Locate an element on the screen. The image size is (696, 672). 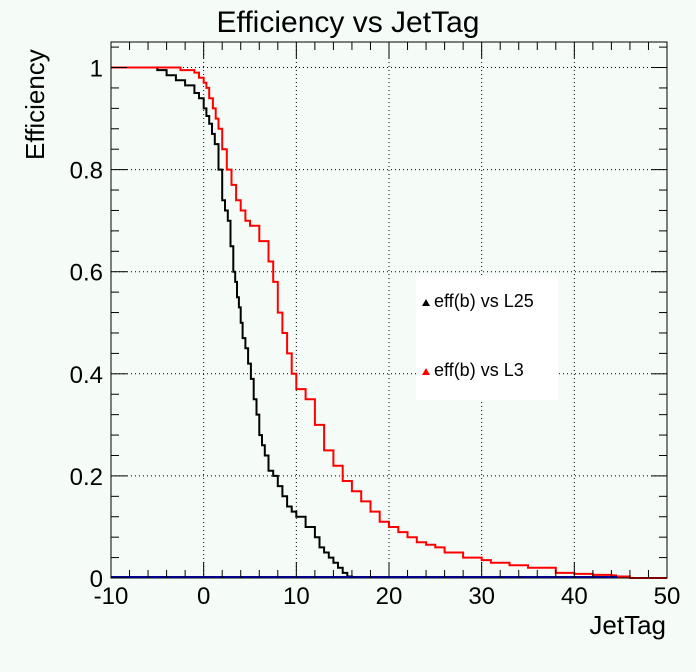
legend-entry: eff(b) vs L25 is located at coordinates (478, 301).